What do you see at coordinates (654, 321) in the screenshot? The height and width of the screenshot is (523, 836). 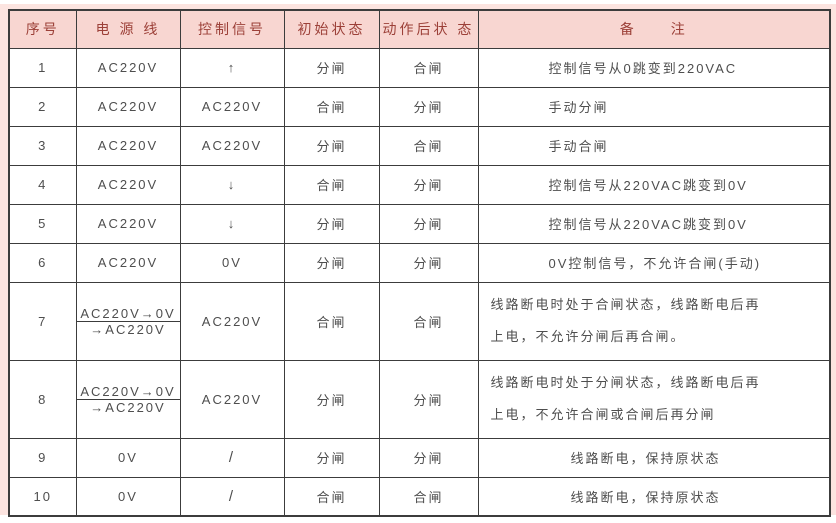 I see `cell-remark: 线路断电时处于合闸状态，线路断电后再 上电，不允许分闸后再合闸。` at bounding box center [654, 321].